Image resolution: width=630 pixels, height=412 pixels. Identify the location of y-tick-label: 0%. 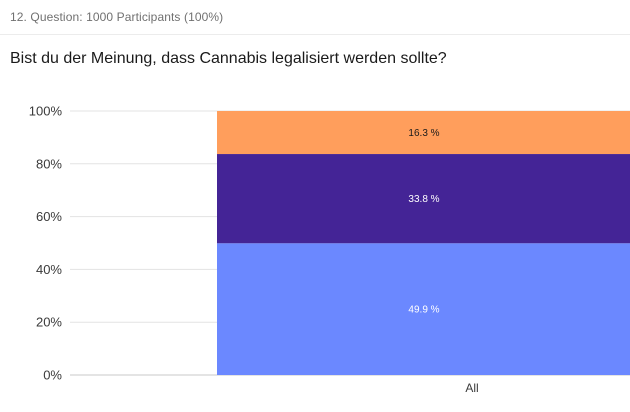
(52, 375).